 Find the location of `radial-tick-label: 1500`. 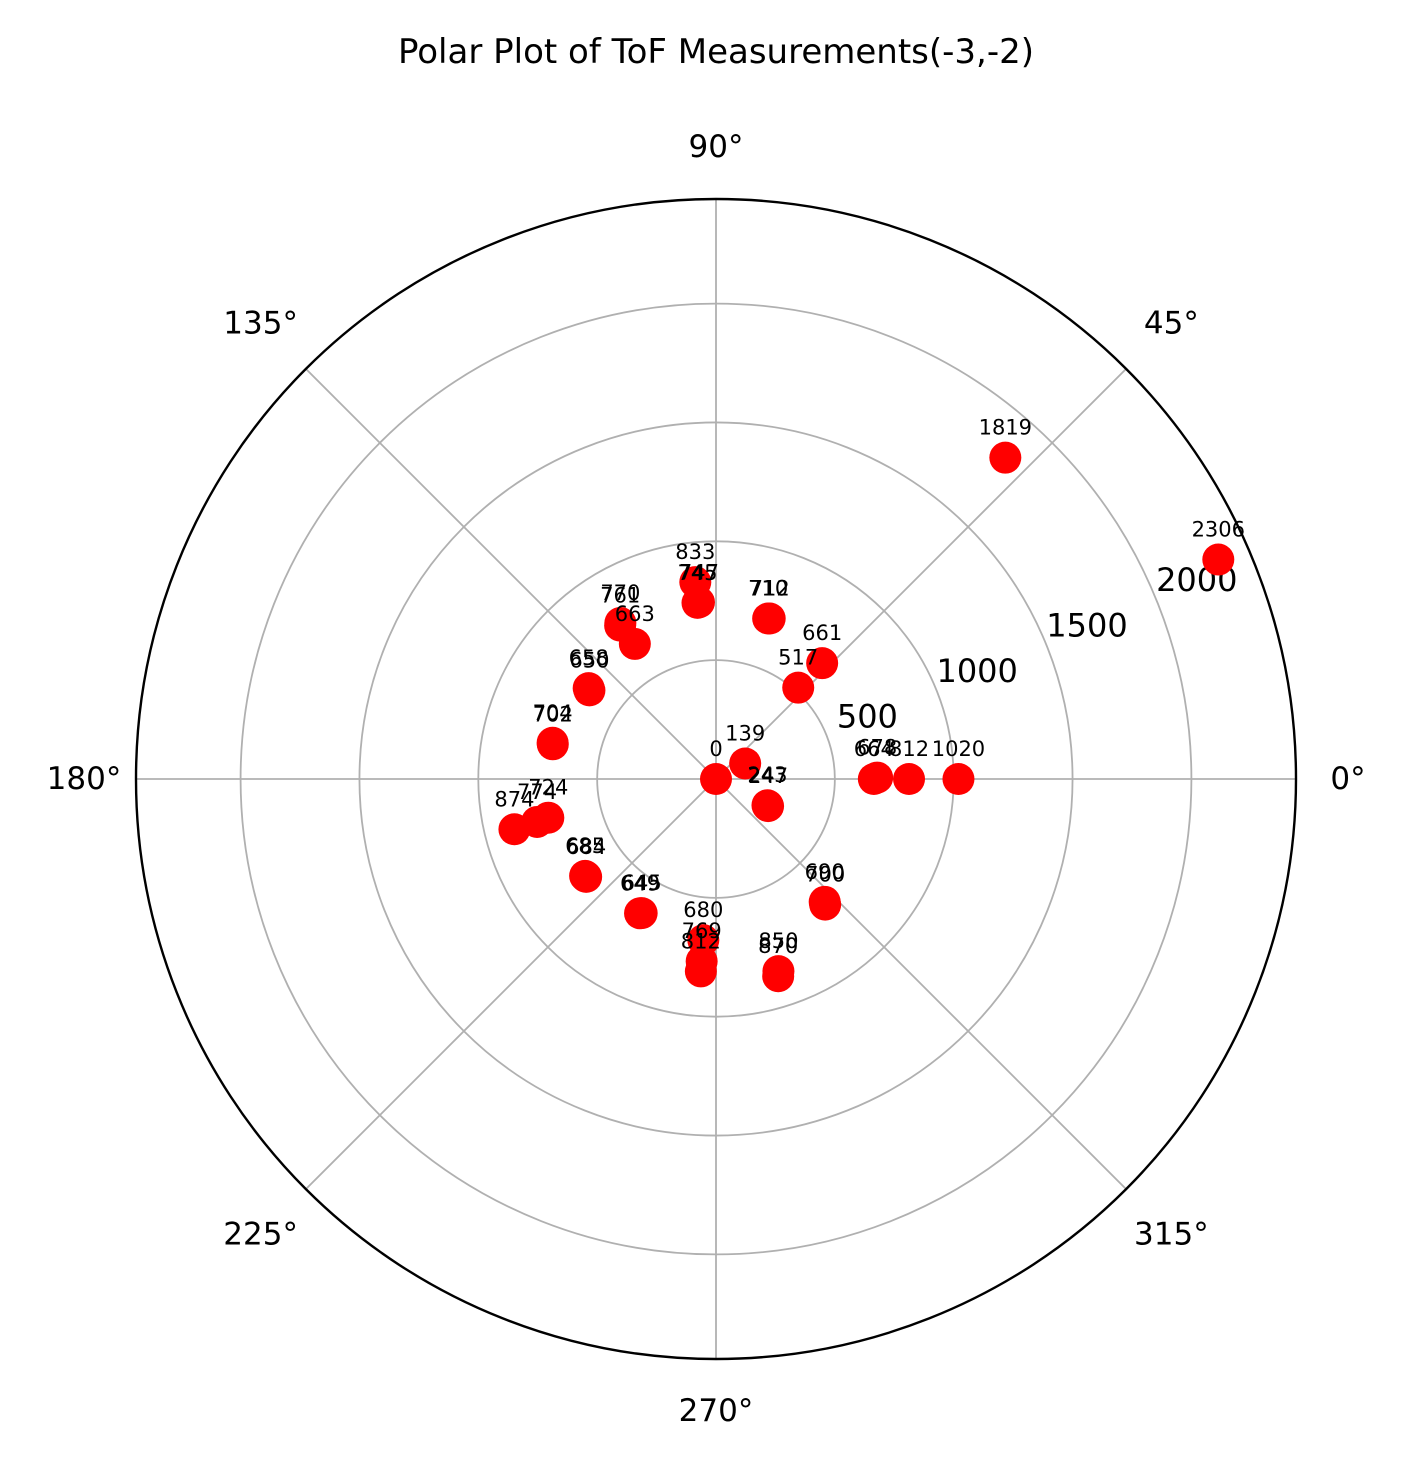

radial-tick-label: 1500 is located at coordinates (1086, 625).